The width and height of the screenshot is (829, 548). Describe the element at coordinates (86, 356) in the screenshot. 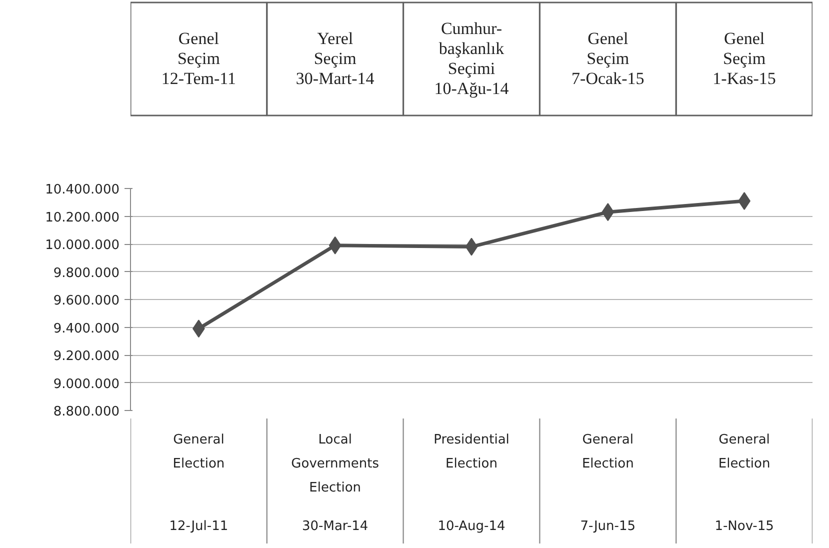

I see `y-tick-label: 9.200.000` at that location.